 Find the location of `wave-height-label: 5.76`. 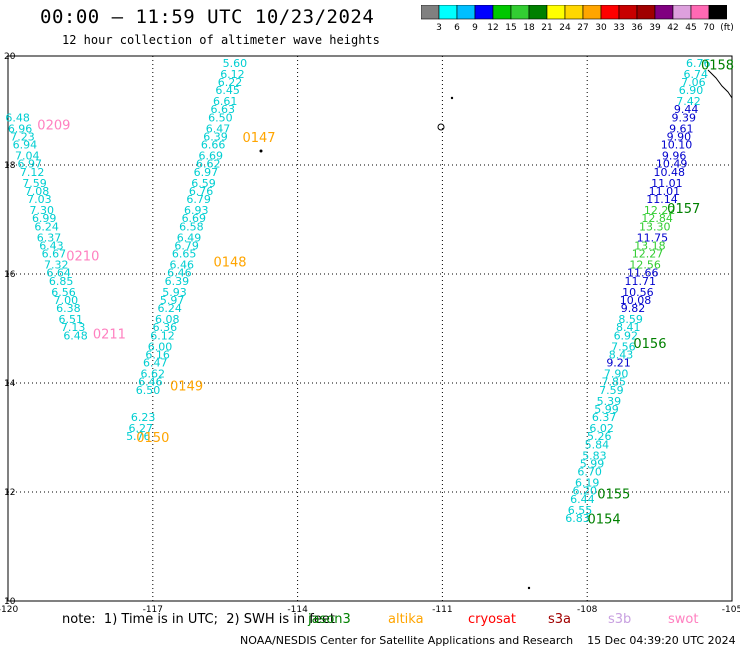

wave-height-label: 5.76 is located at coordinates (138, 436).